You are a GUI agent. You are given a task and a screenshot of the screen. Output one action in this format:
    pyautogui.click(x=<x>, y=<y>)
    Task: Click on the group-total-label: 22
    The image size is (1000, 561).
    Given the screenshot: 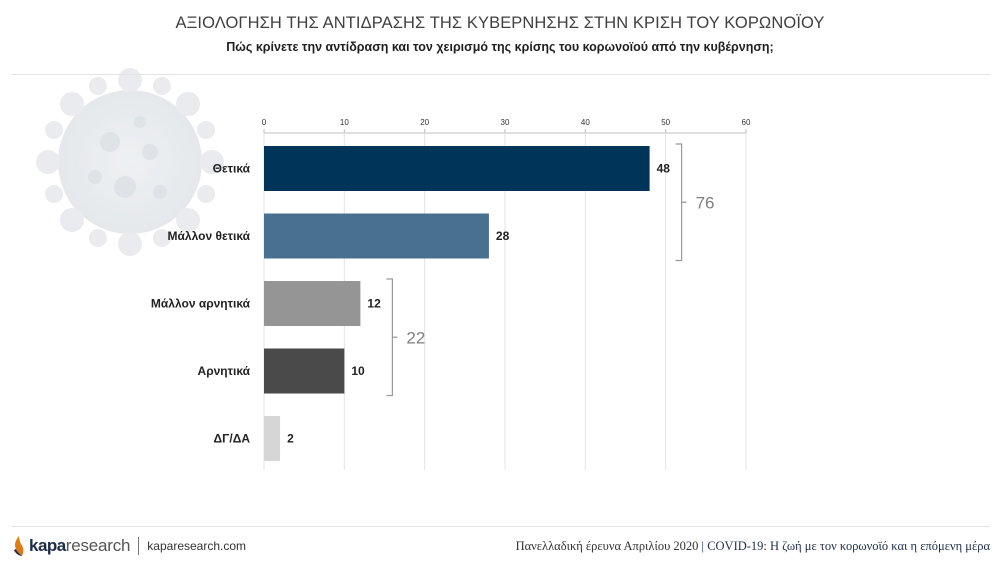 What is the action you would take?
    pyautogui.click(x=415, y=337)
    